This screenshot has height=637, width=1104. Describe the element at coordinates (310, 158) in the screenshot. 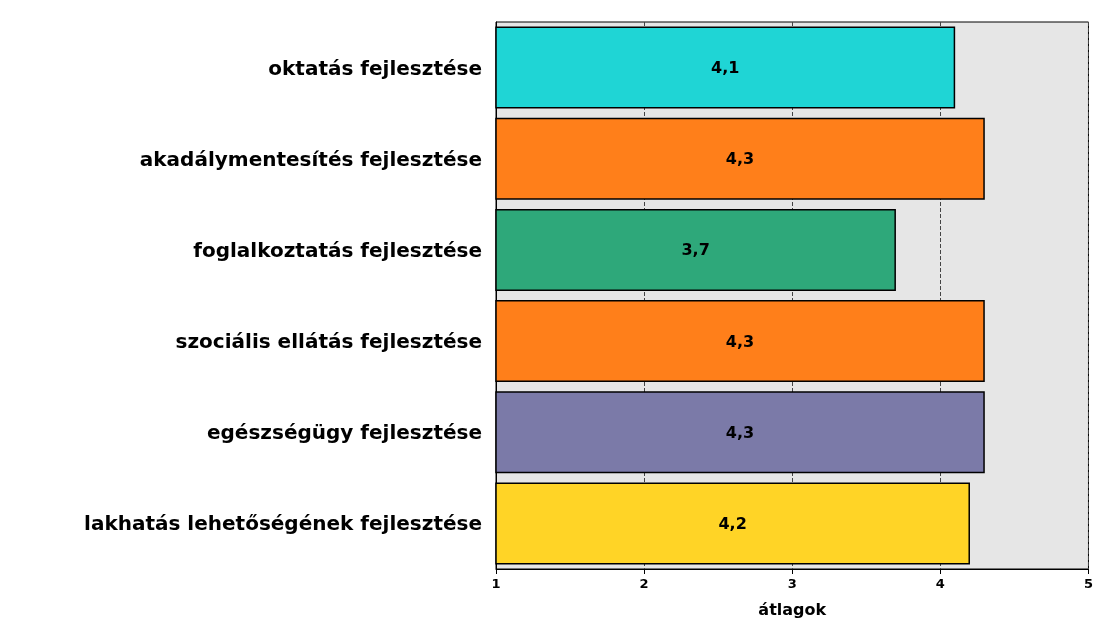

I see `y-tick-label: akadálymentesítés fejlesztése` at that location.